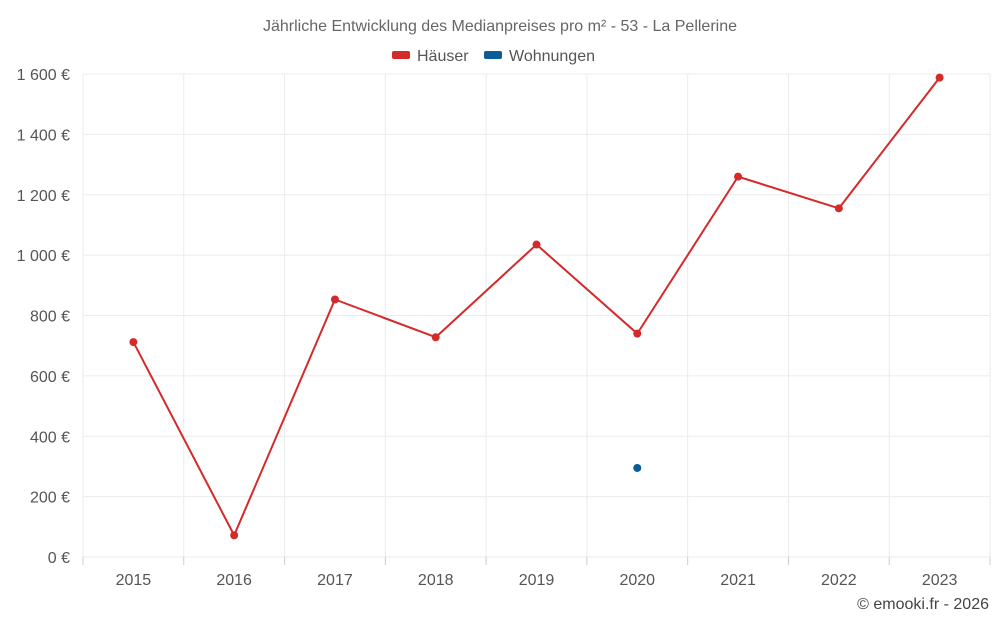  Describe the element at coordinates (637, 580) in the screenshot. I see `x-tick-label: 2020` at that location.